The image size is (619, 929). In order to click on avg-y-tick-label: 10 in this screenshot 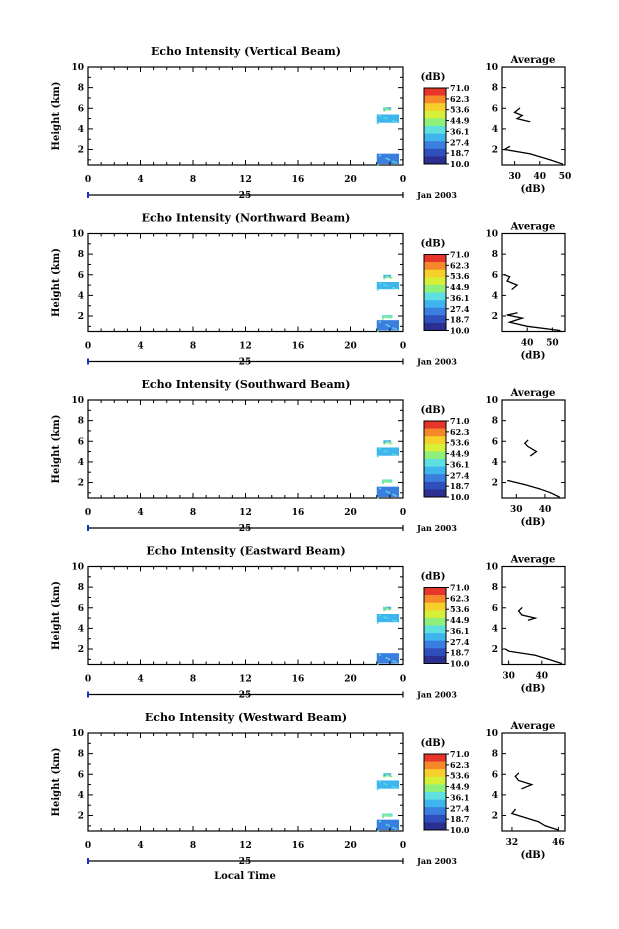, I will do `click(491, 734)`.